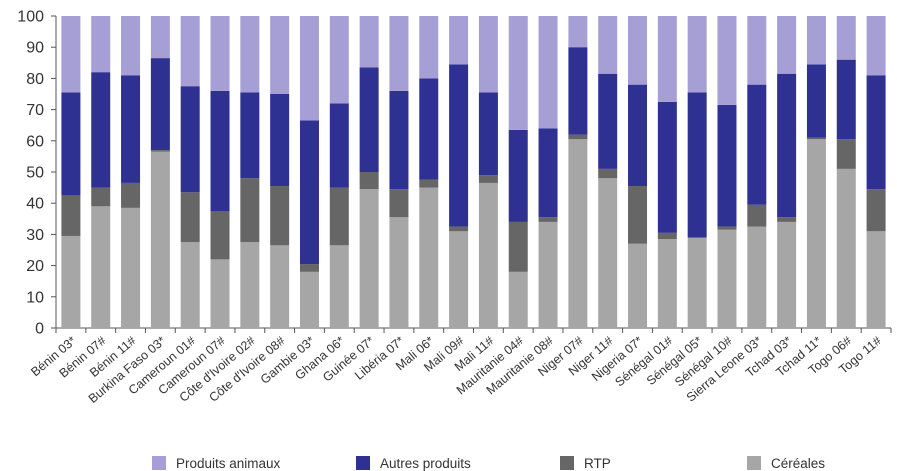 This screenshot has width=897, height=471. I want to click on y-tick-label: 30, so click(35, 235).